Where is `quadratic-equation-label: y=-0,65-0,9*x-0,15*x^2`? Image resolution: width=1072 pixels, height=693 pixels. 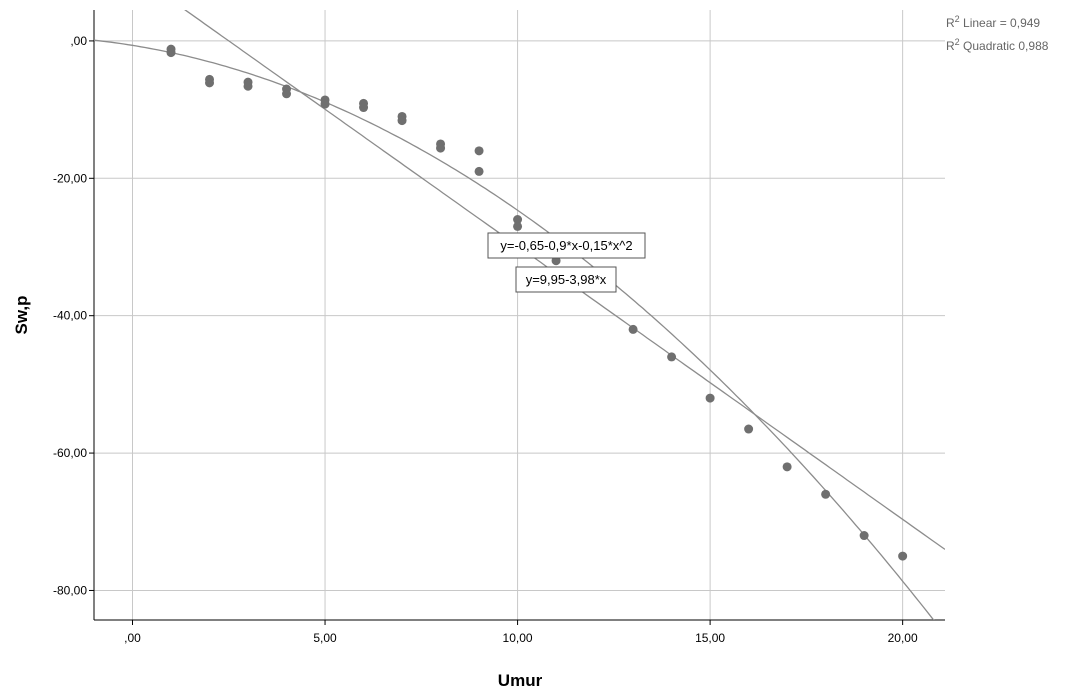 quadratic-equation-label: y=-0,65-0,9*x-0,15*x^2 is located at coordinates (566, 245).